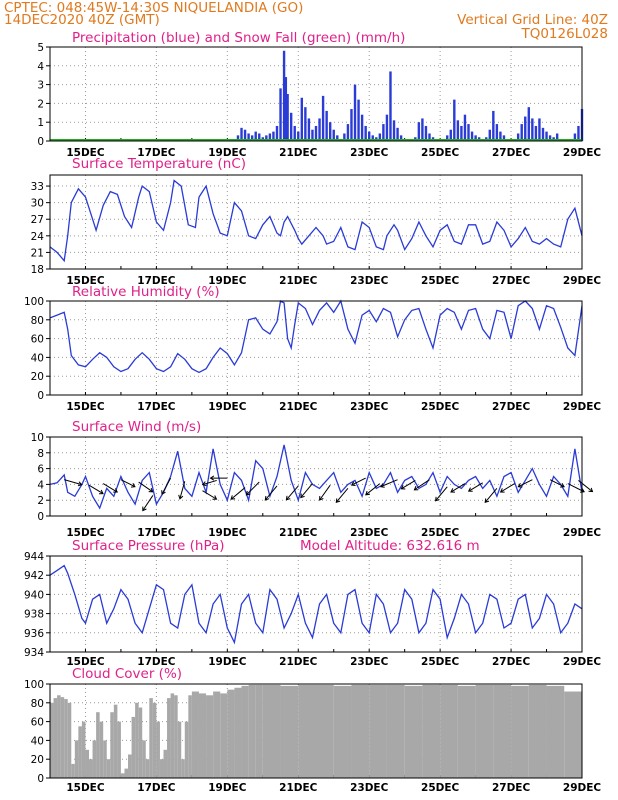 The image size is (618, 800). I want to click on y-tick-label: 80, so click(37, 704).